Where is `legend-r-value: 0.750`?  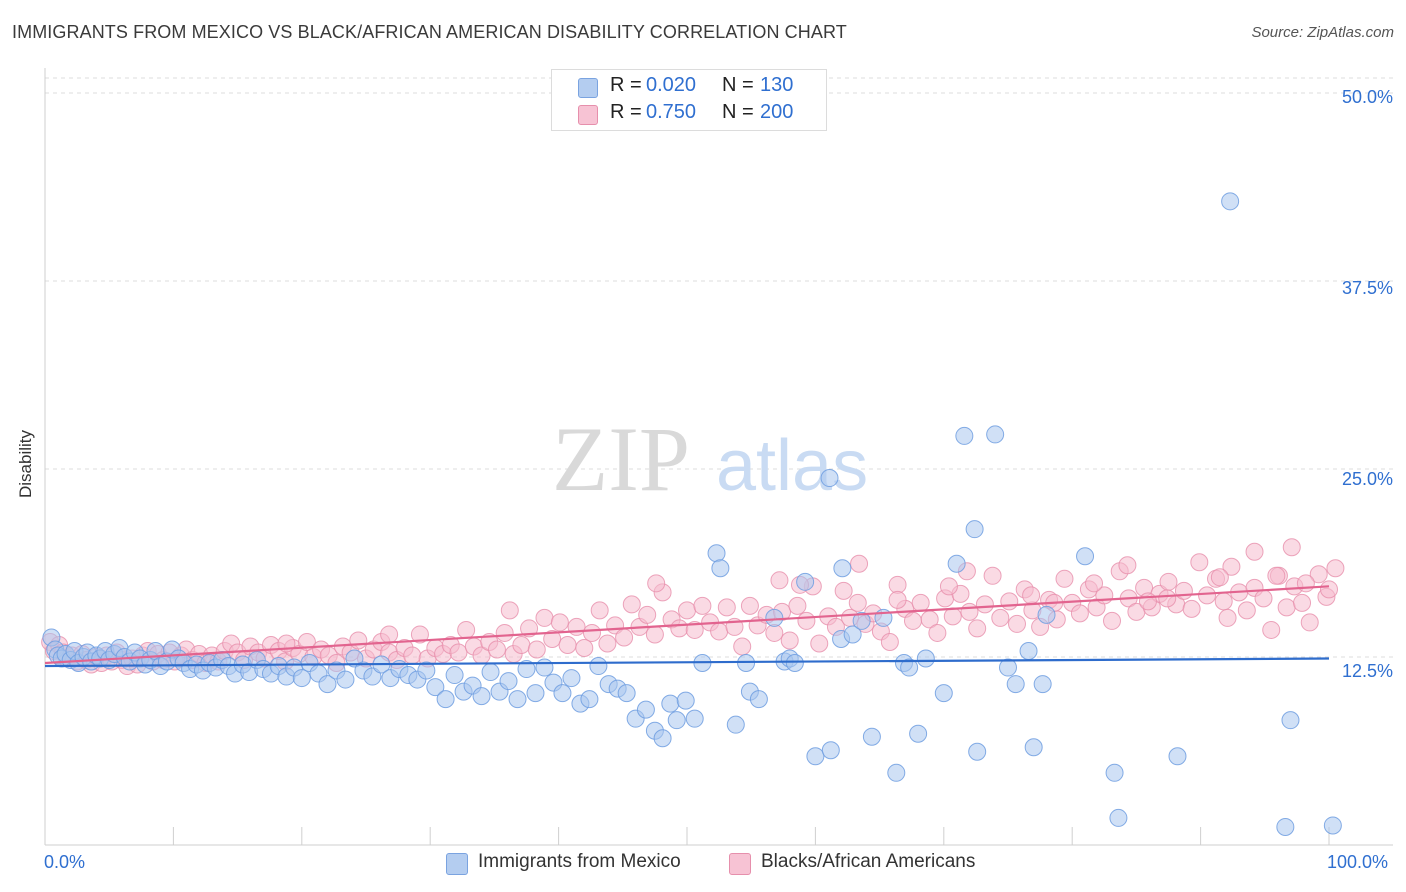 legend-r-value: 0.750 is located at coordinates (671, 112).